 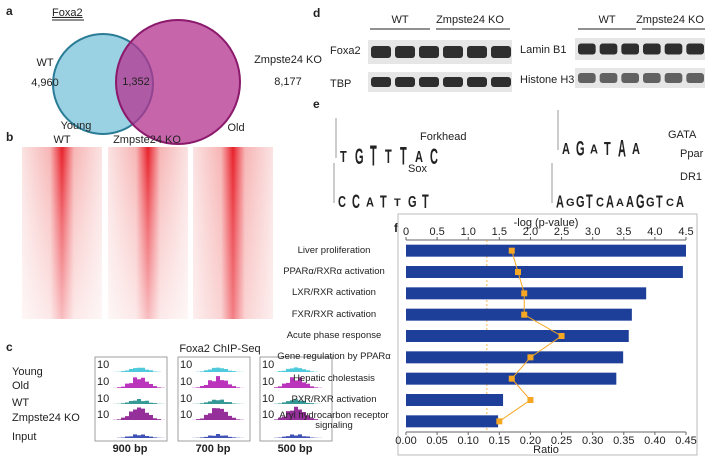 What do you see at coordinates (147, 140) in the screenshot?
I see `column-label: Zmpste24 KO` at bounding box center [147, 140].